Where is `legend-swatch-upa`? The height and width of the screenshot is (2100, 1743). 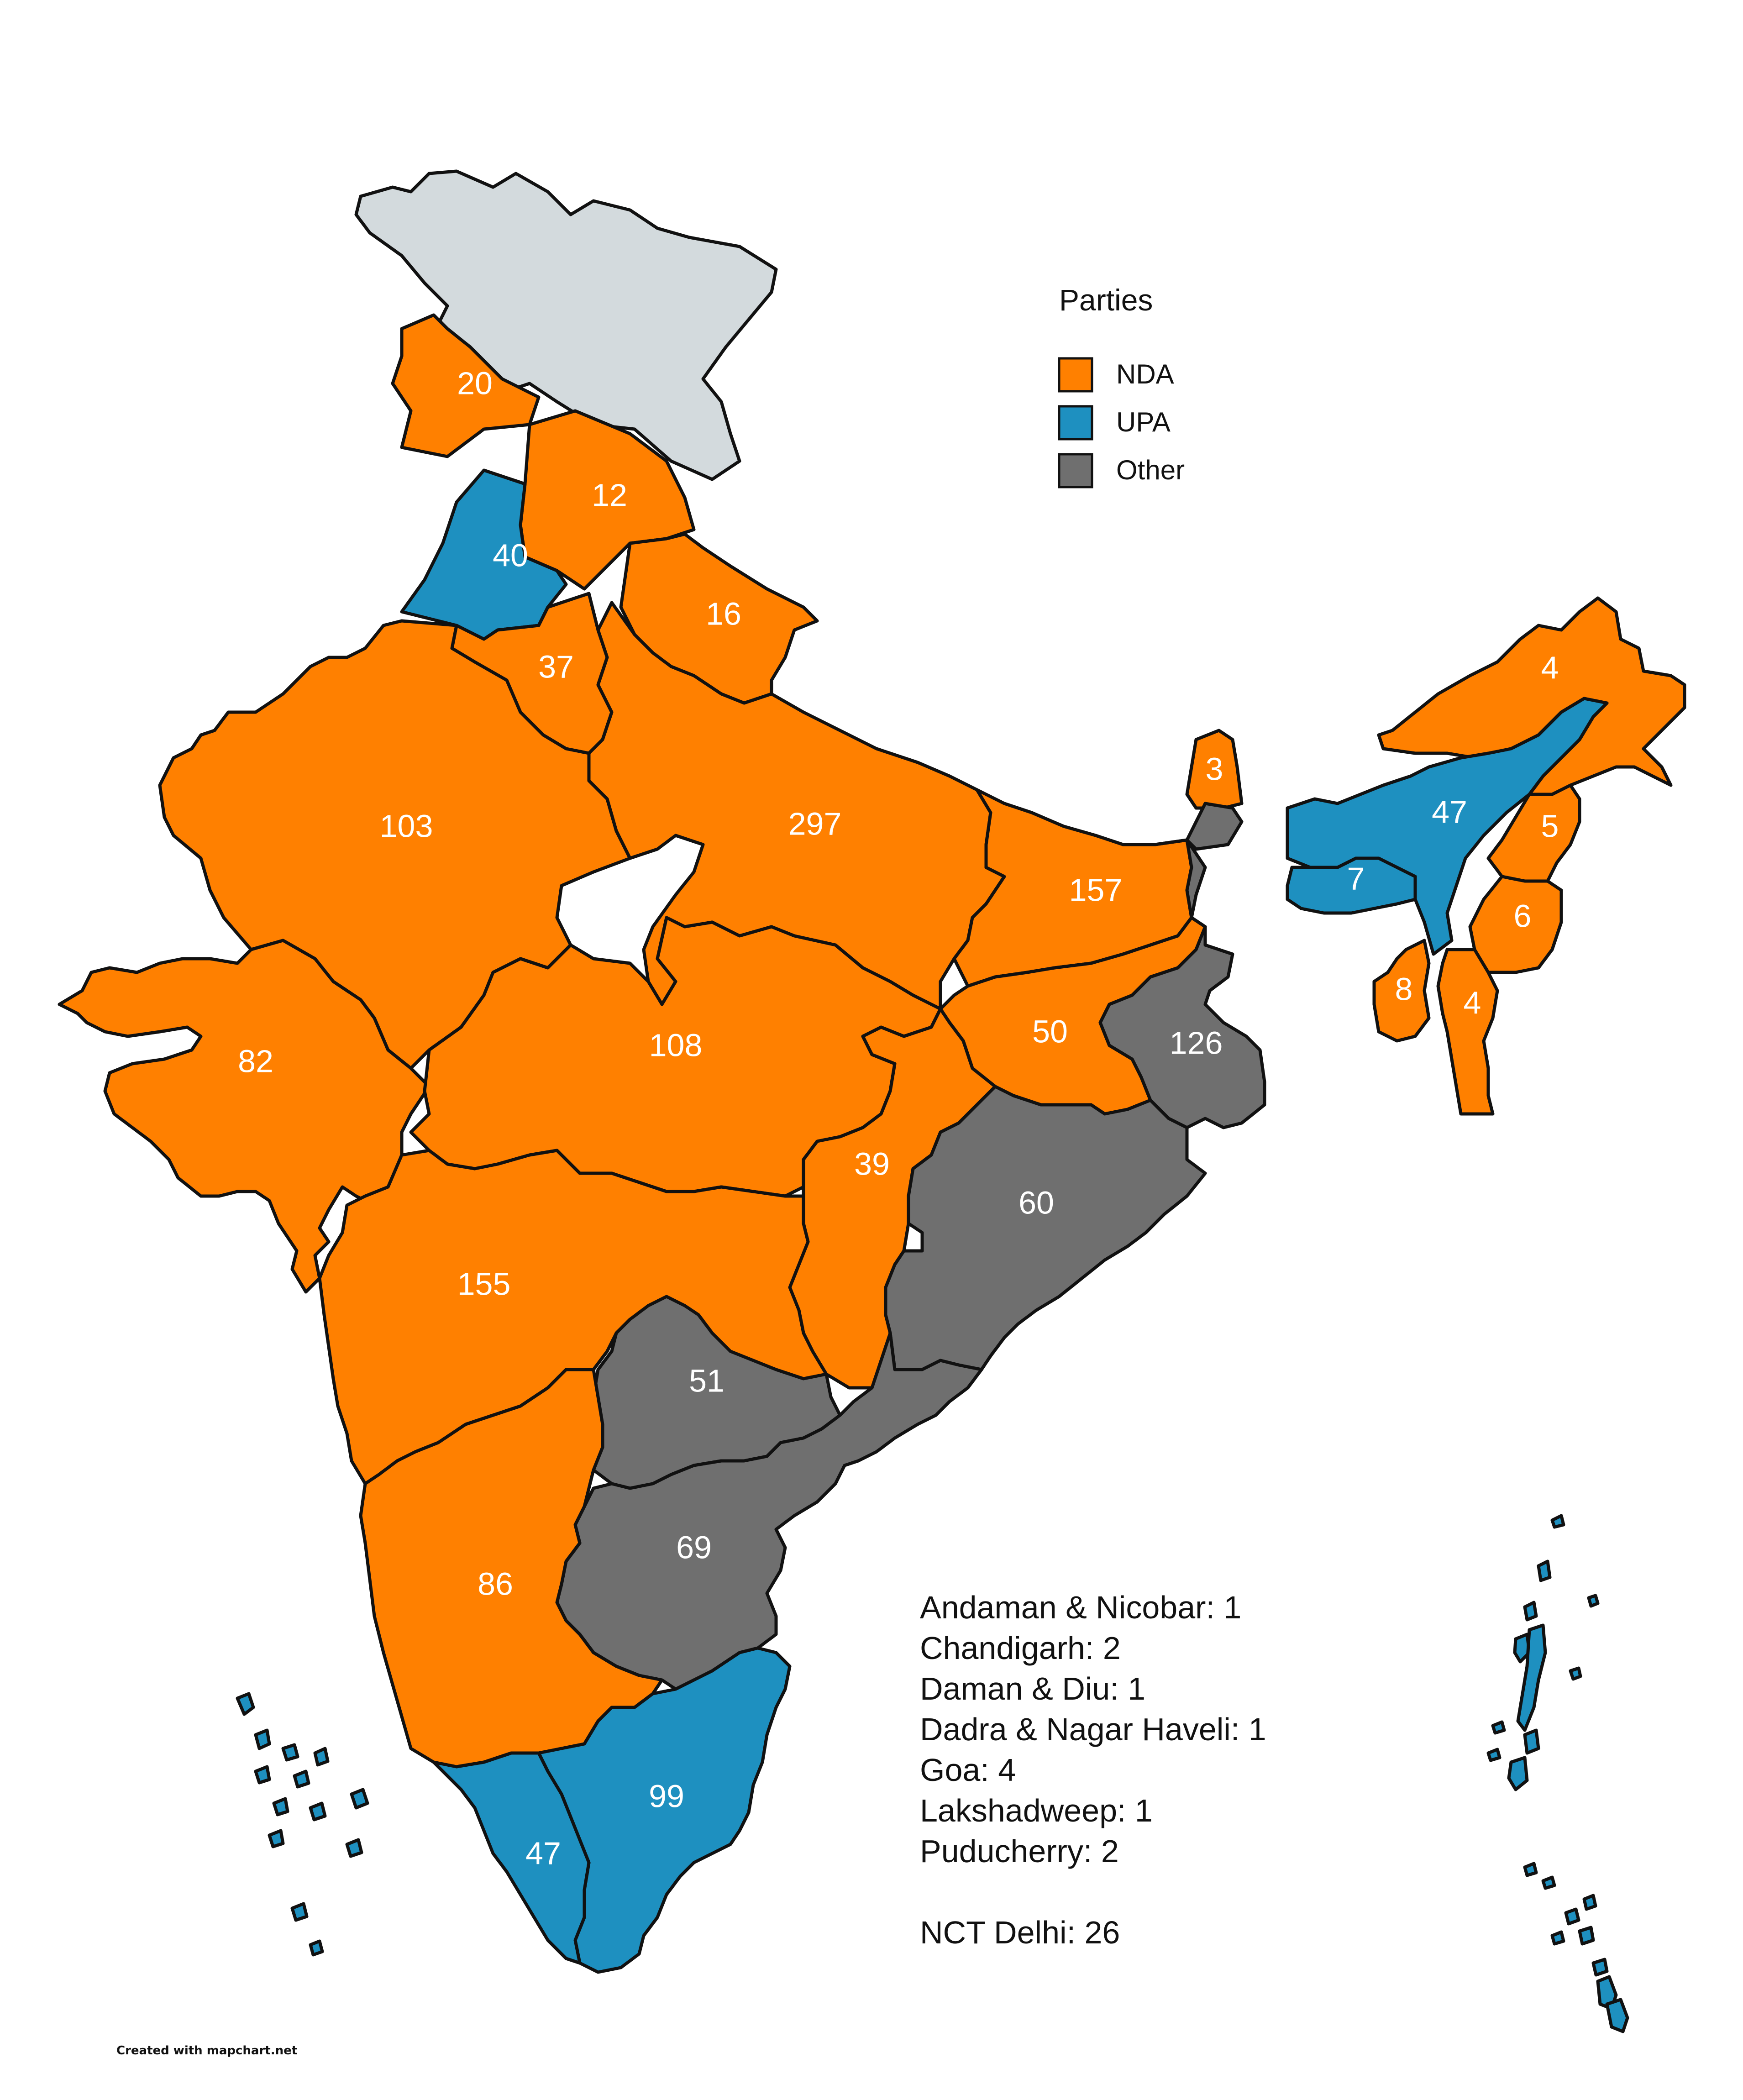
legend-swatch-upa is located at coordinates (1075, 423).